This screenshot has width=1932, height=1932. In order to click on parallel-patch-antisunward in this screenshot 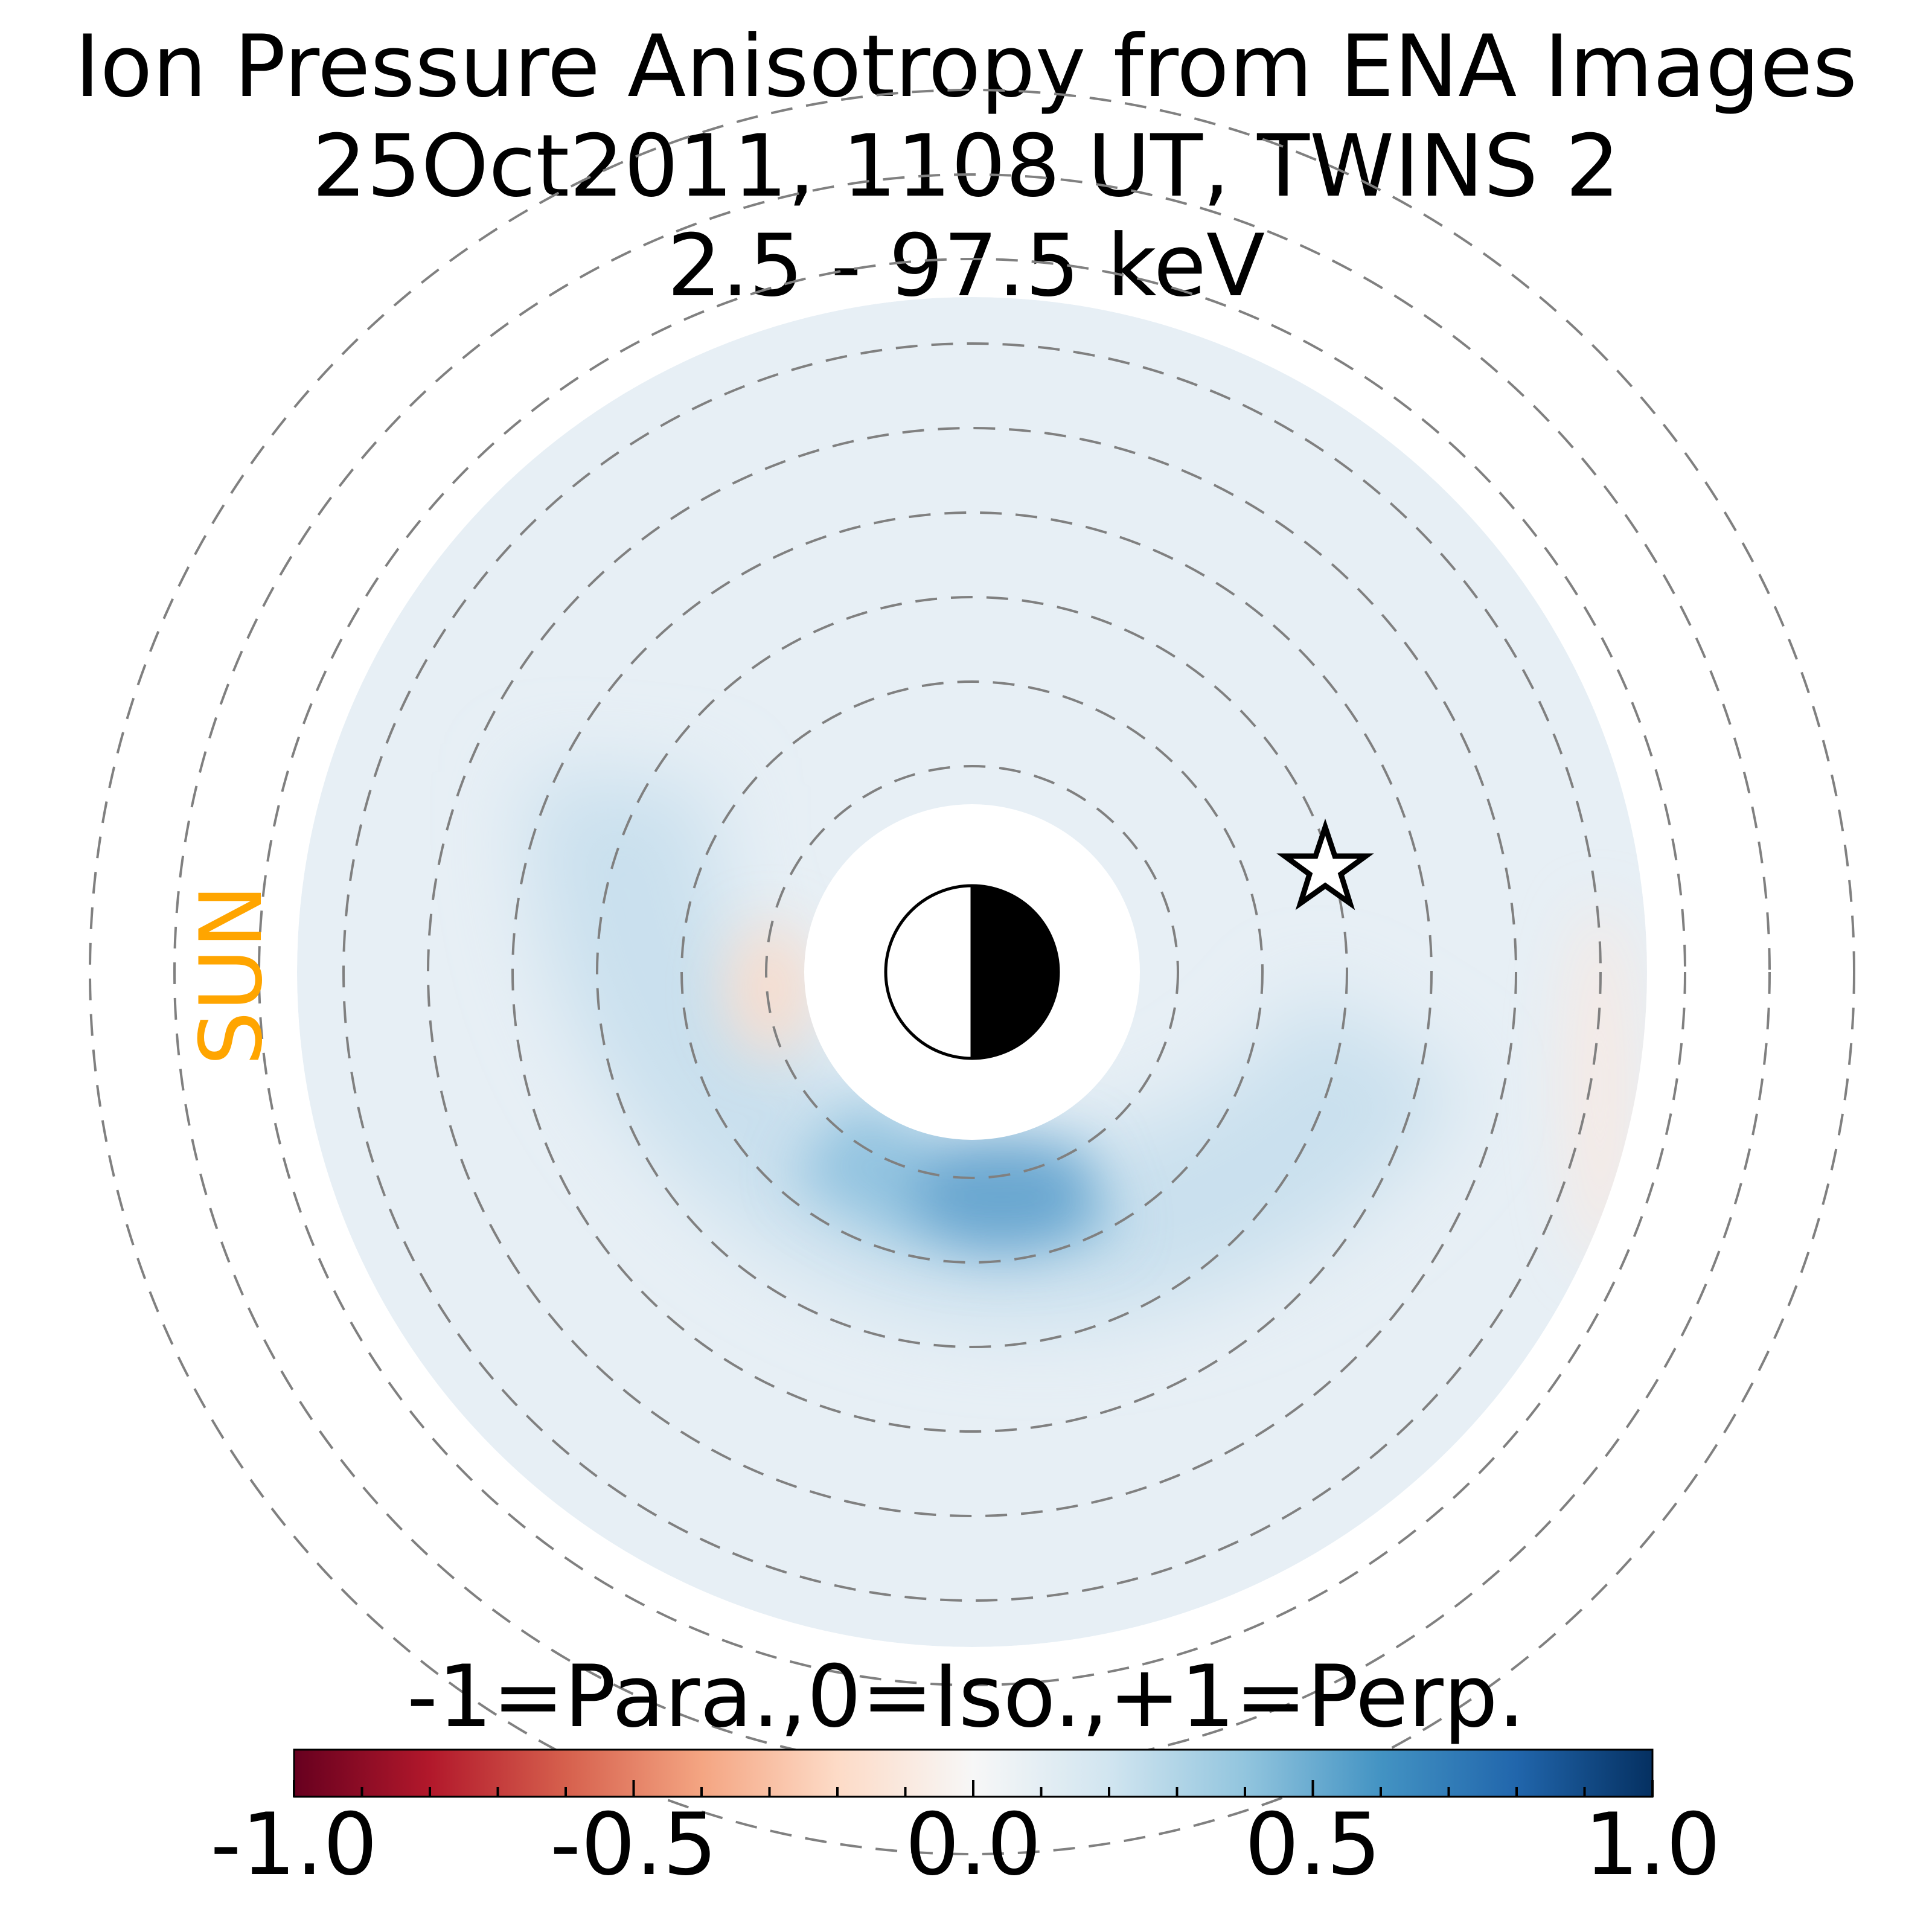, I will do `click(1600, 1087)`.